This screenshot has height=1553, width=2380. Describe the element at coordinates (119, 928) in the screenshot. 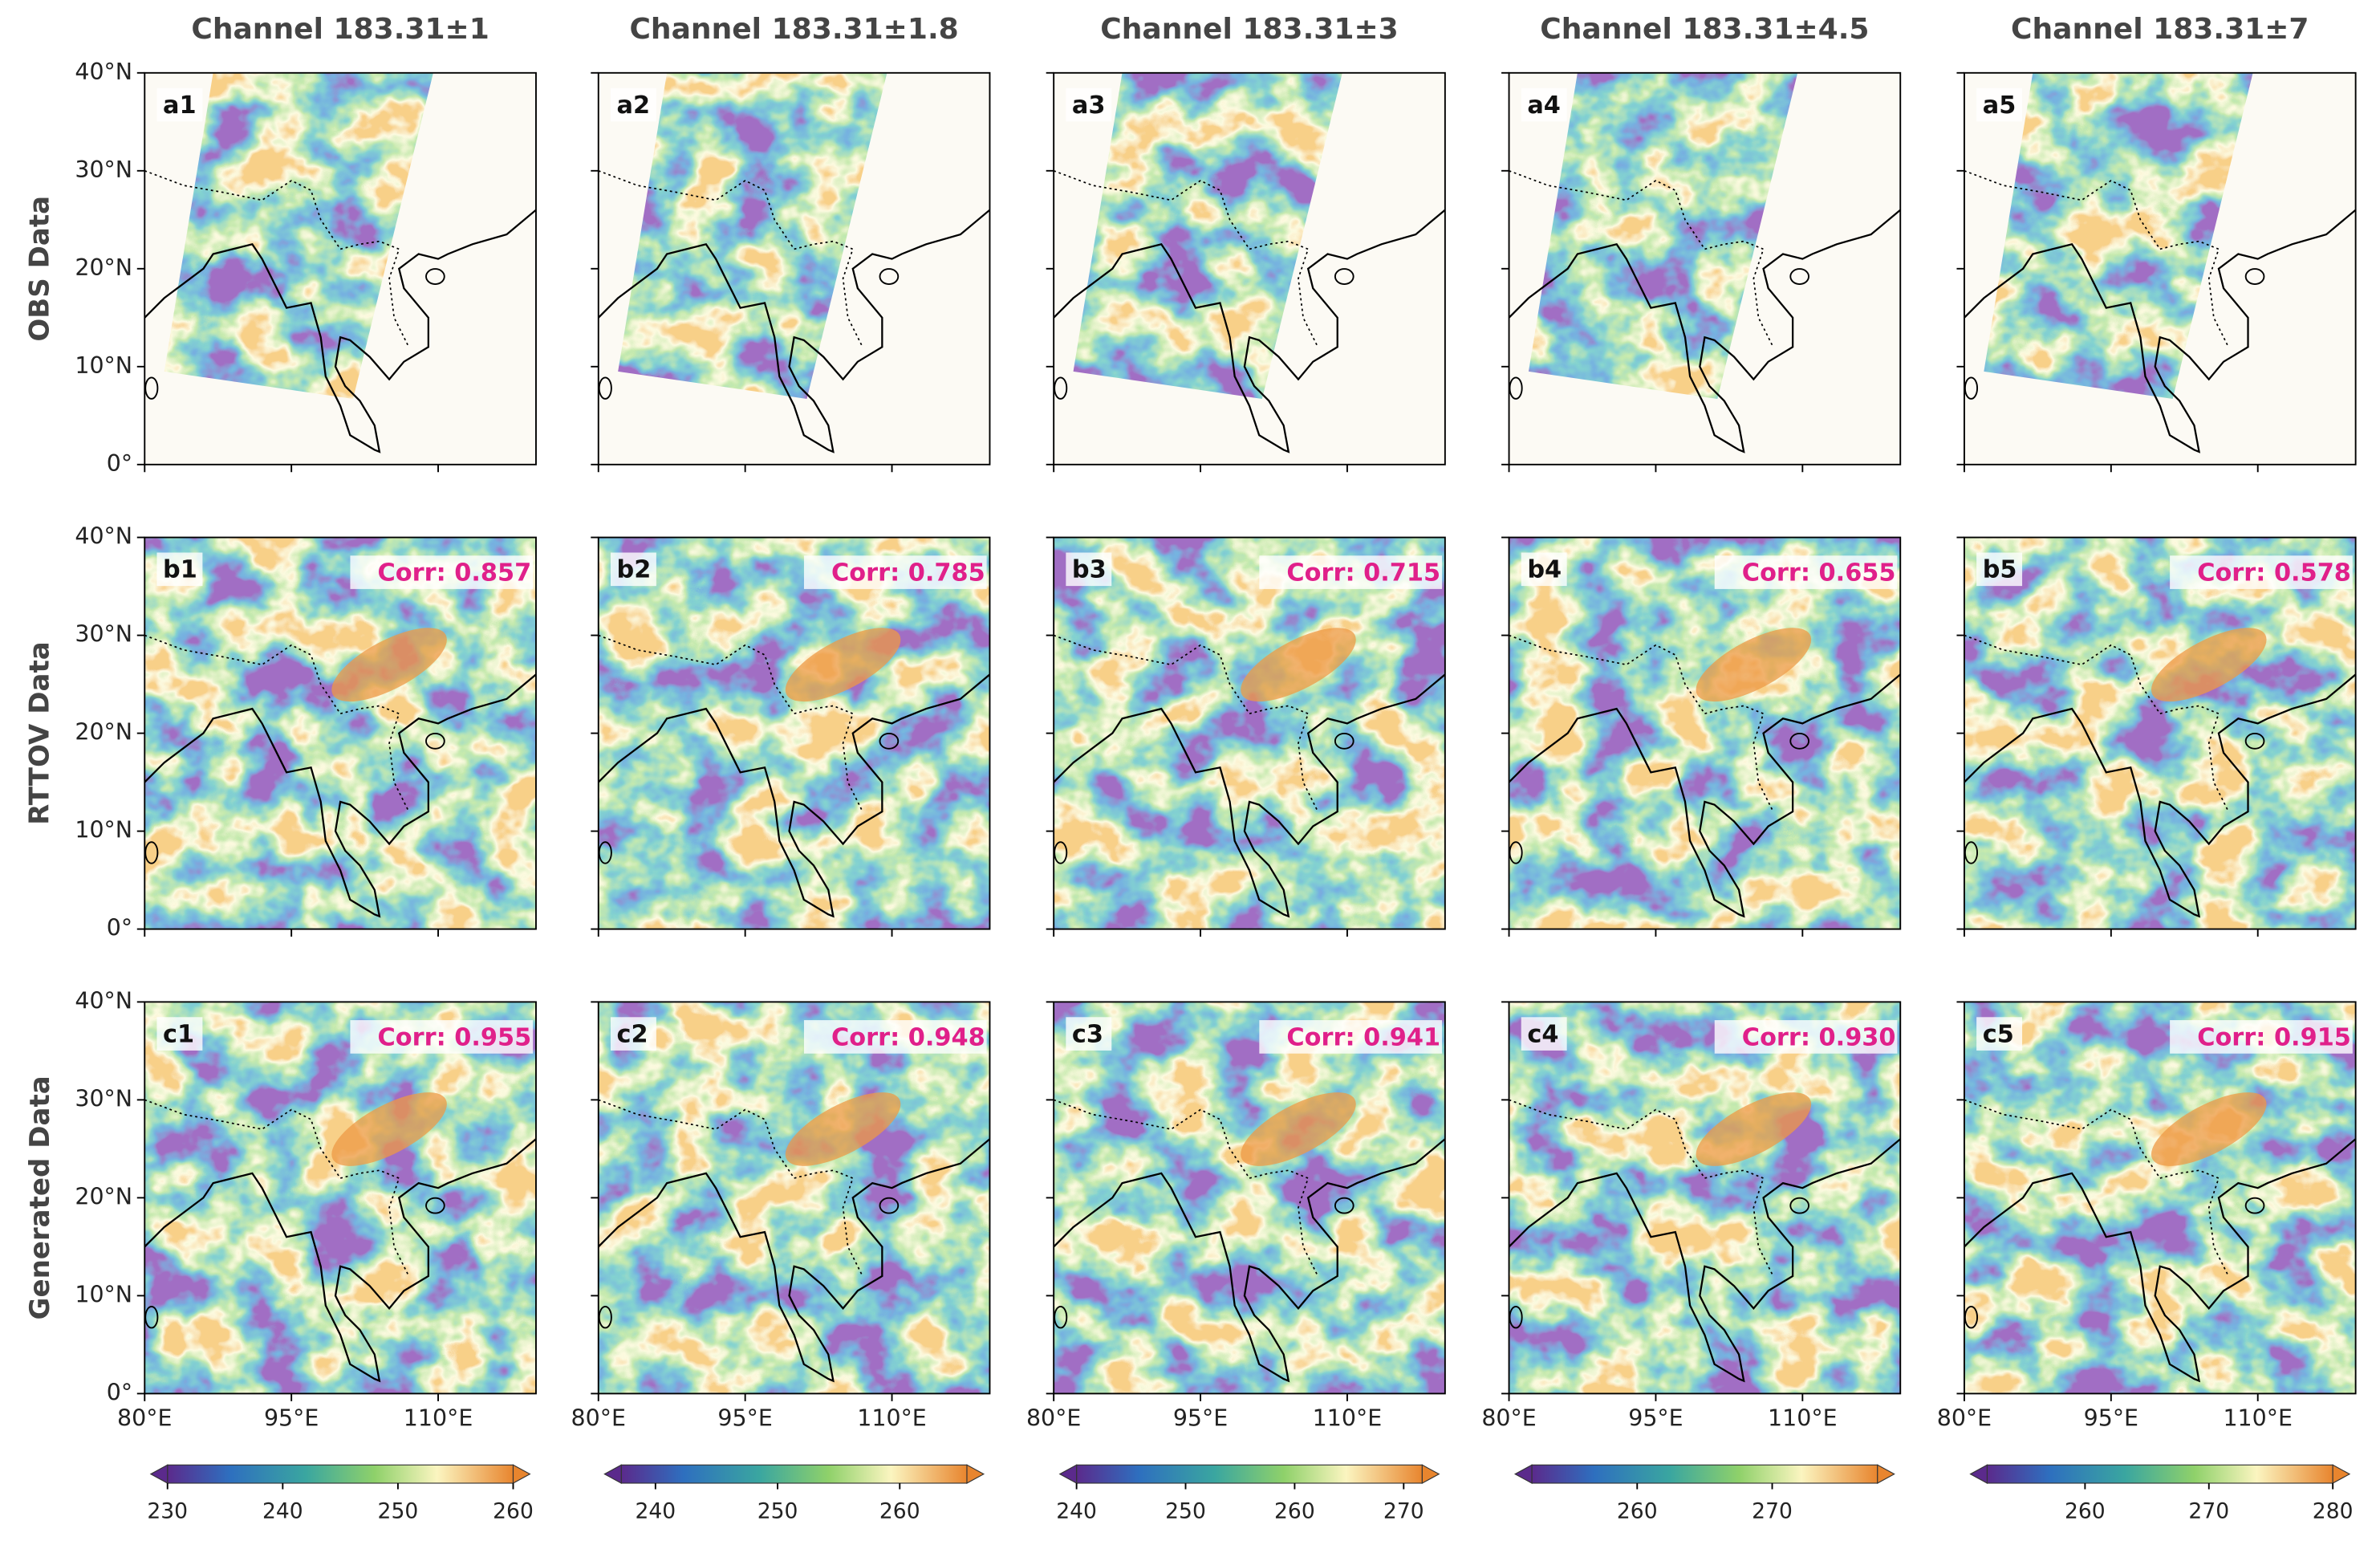

I see `lat-tick-label: 0°` at that location.